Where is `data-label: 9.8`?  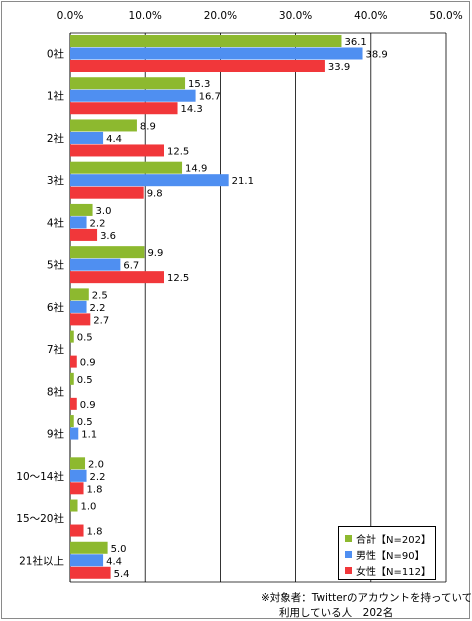 data-label: 9.8 is located at coordinates (155, 194).